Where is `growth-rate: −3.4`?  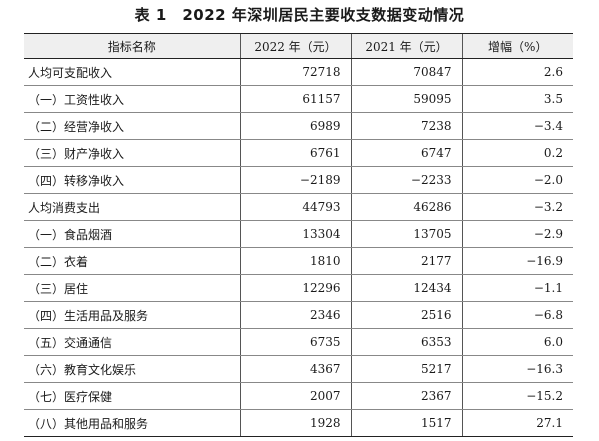 growth-rate: −3.4 is located at coordinates (517, 126).